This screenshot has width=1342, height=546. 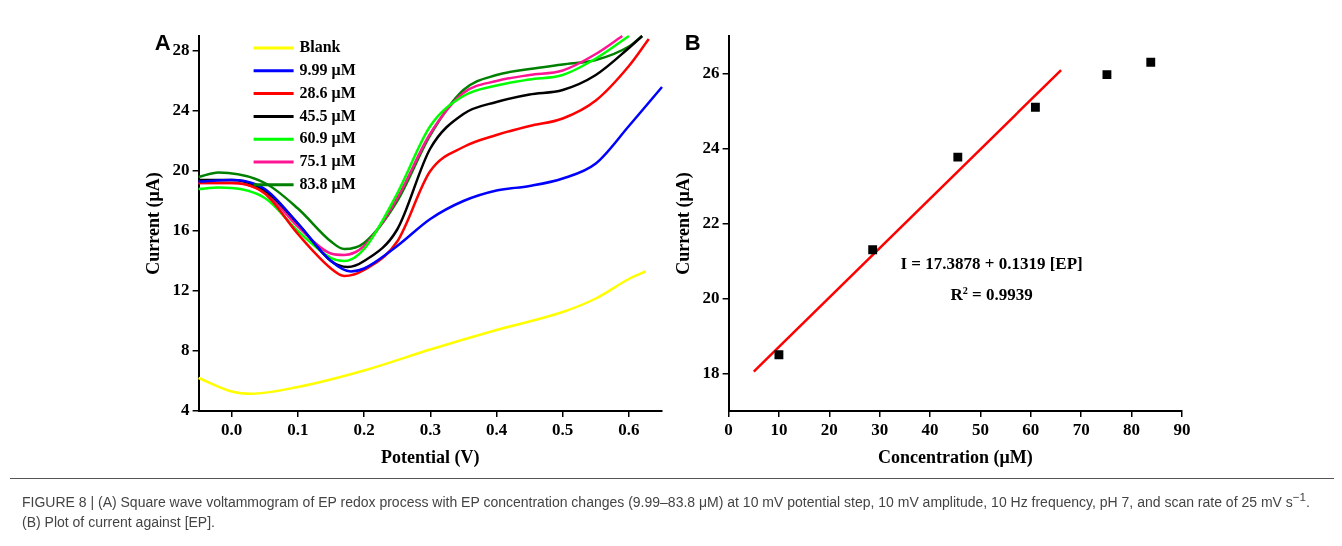 What do you see at coordinates (711, 372) in the screenshot?
I see `y-tick-label: 18` at bounding box center [711, 372].